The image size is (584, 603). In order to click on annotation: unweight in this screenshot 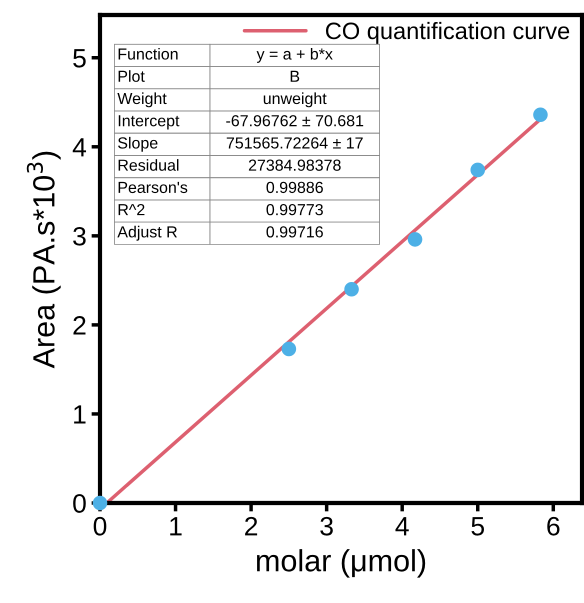, I will do `click(295, 100)`.